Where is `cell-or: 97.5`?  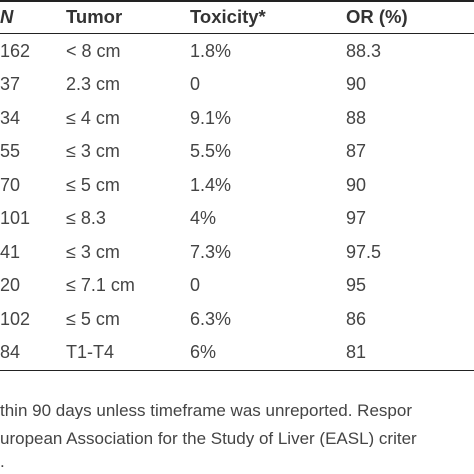
cell-or: 97.5 is located at coordinates (364, 251).